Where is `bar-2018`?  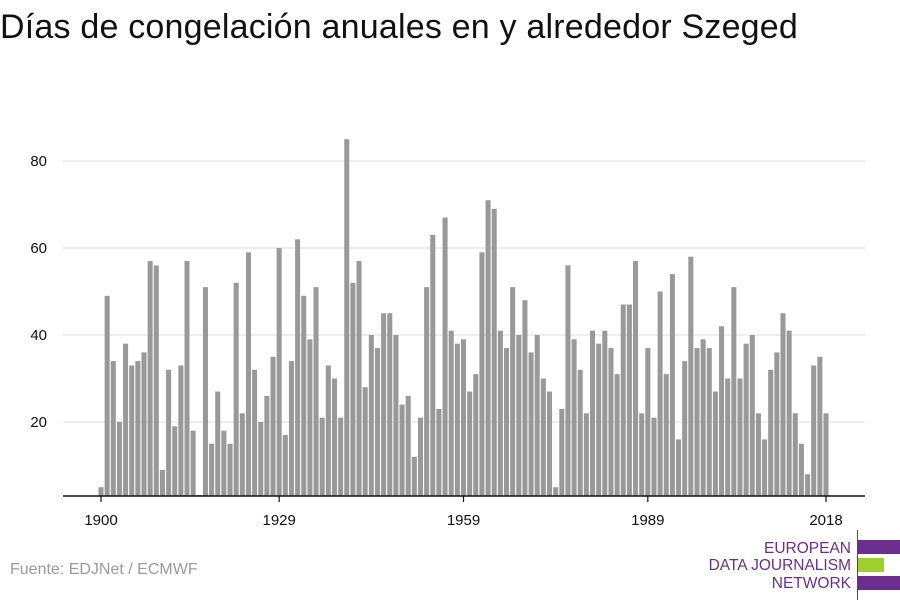
bar-2018 is located at coordinates (826, 454).